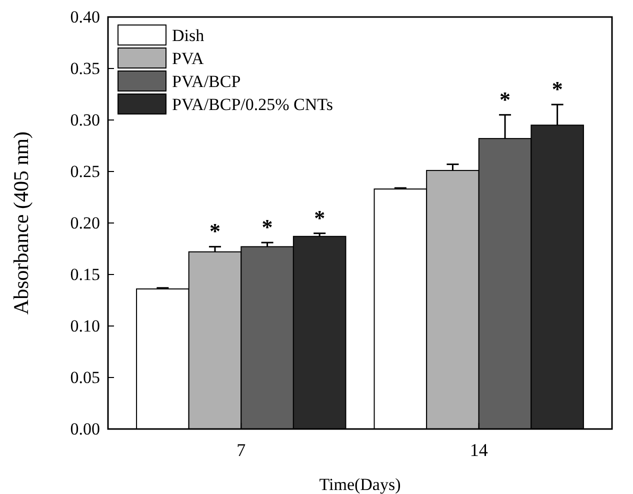  What do you see at coordinates (85, 377) in the screenshot?
I see `y-tick-label: 0.05` at bounding box center [85, 377].